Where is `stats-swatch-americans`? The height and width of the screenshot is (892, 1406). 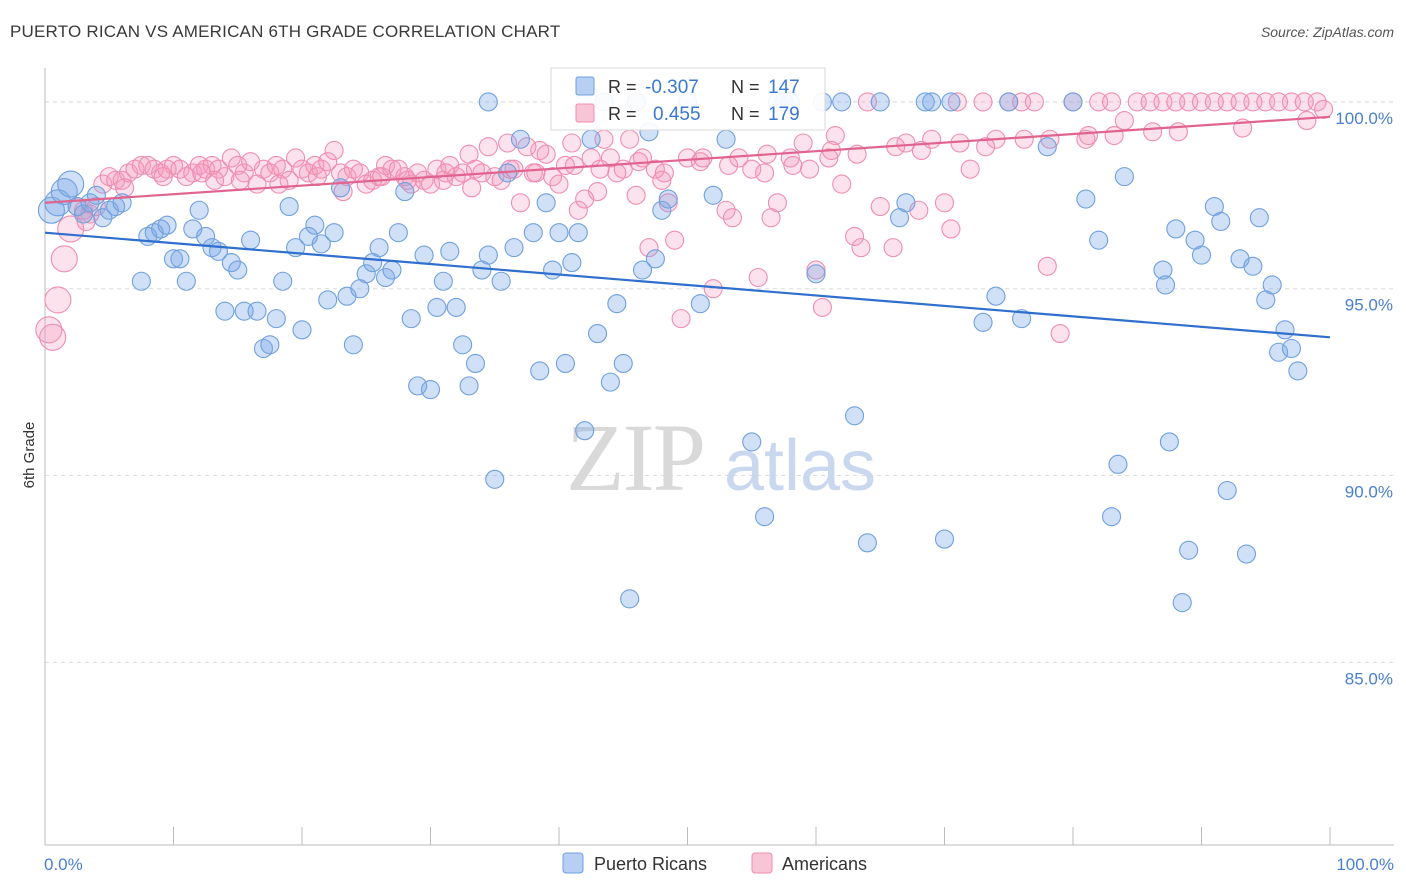 stats-swatch-americans is located at coordinates (585, 113).